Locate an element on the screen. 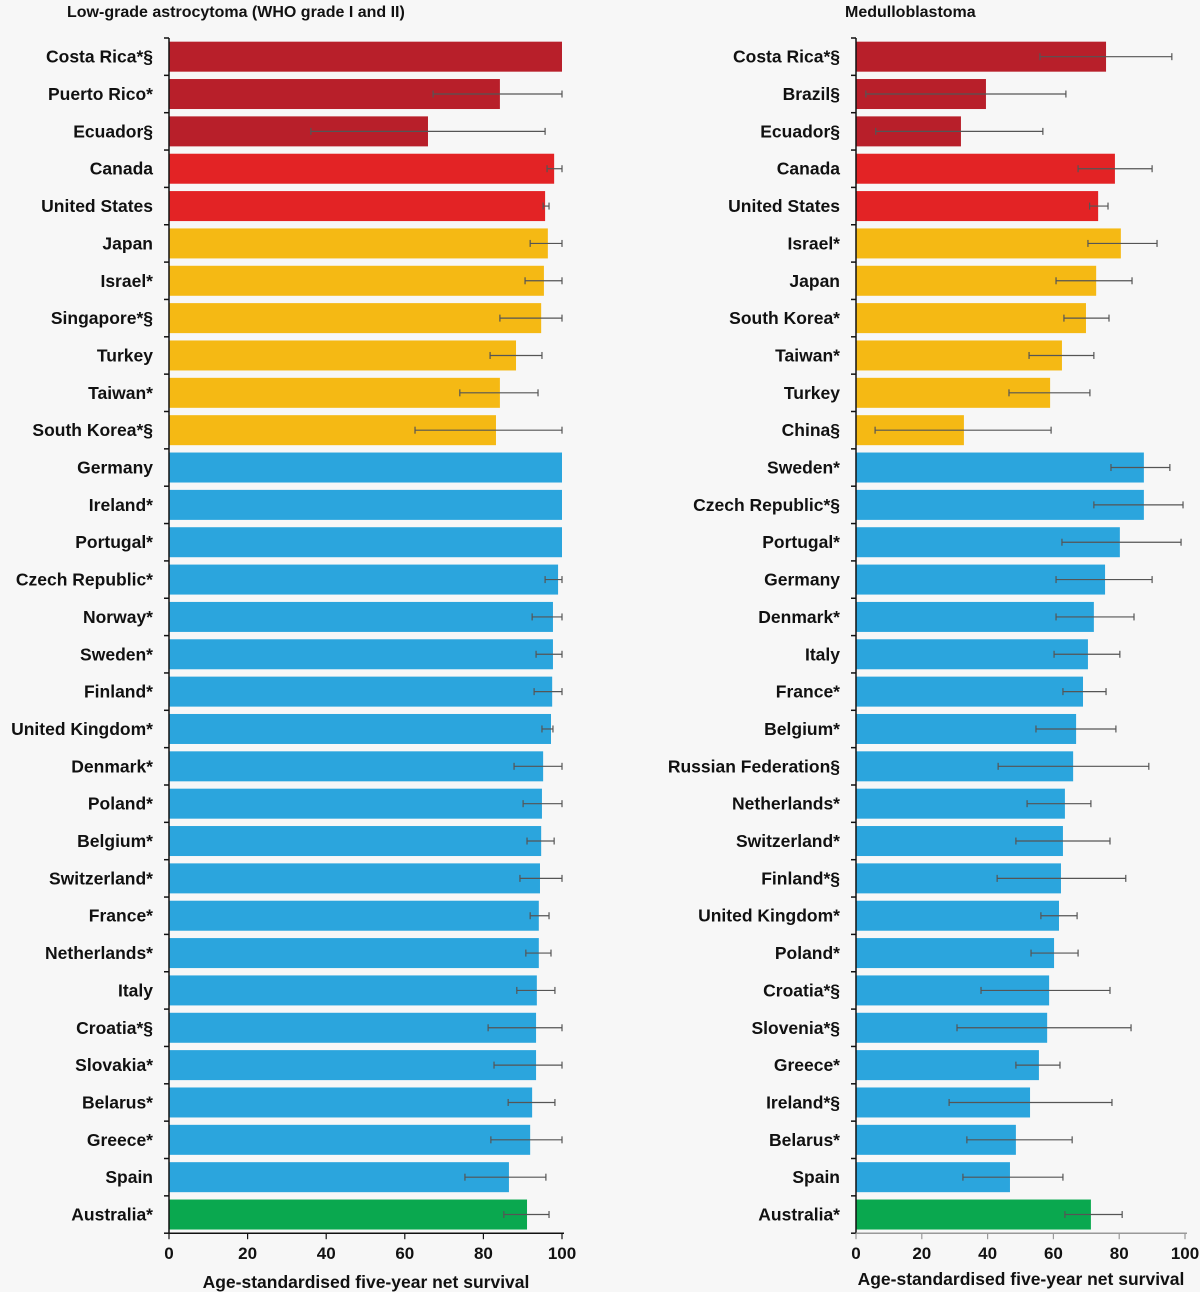 This screenshot has height=1292, width=1200. category-label: Canada is located at coordinates (121, 169).